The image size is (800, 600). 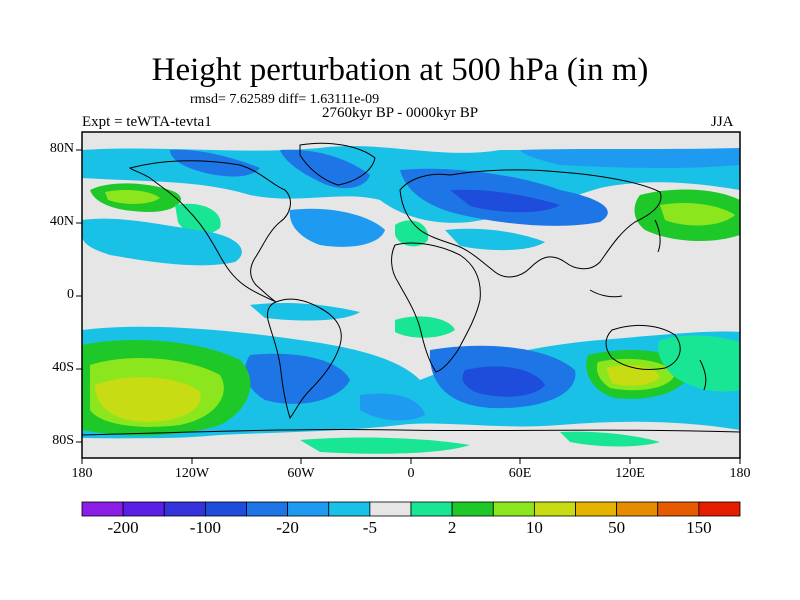 I want to click on lat-label-40s: 40S, so click(x=63, y=367).